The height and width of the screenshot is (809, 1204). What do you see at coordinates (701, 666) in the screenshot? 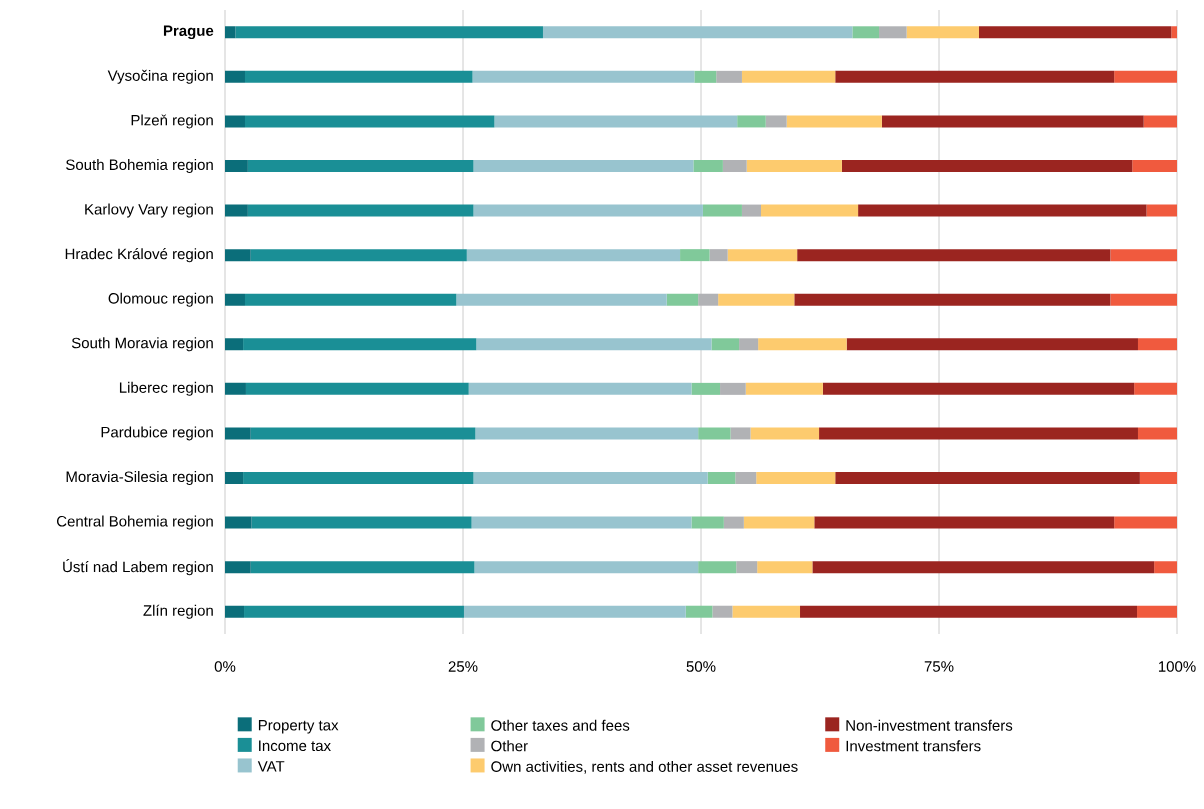
I see `x-tick-label: 50%` at bounding box center [701, 666].